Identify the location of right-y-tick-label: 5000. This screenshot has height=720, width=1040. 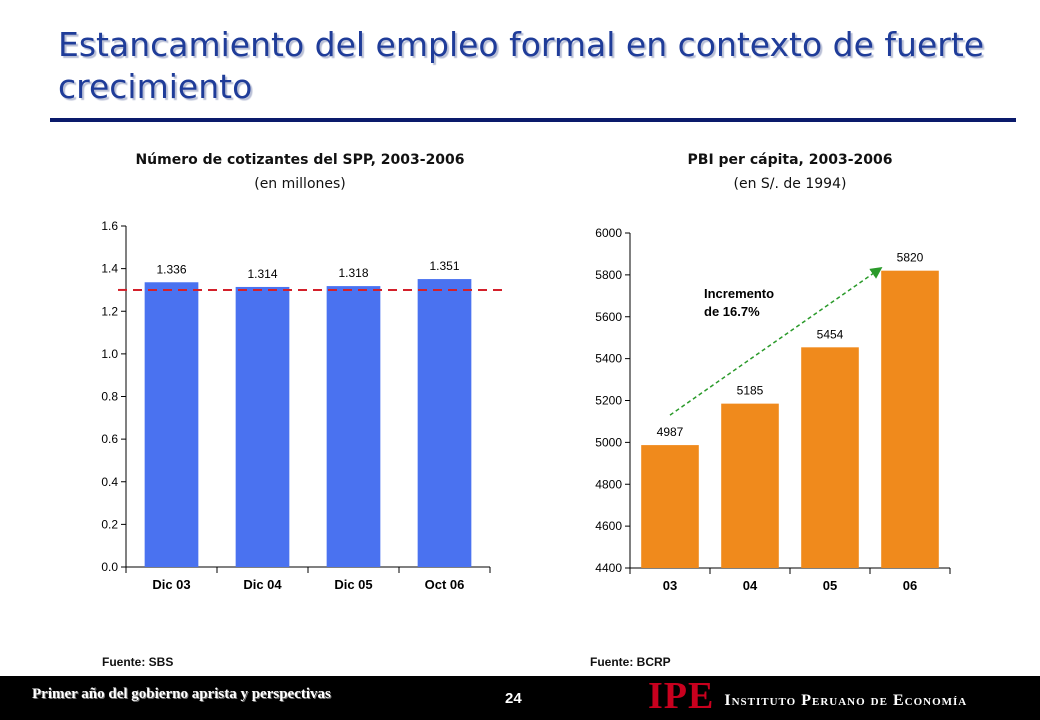
(608, 442).